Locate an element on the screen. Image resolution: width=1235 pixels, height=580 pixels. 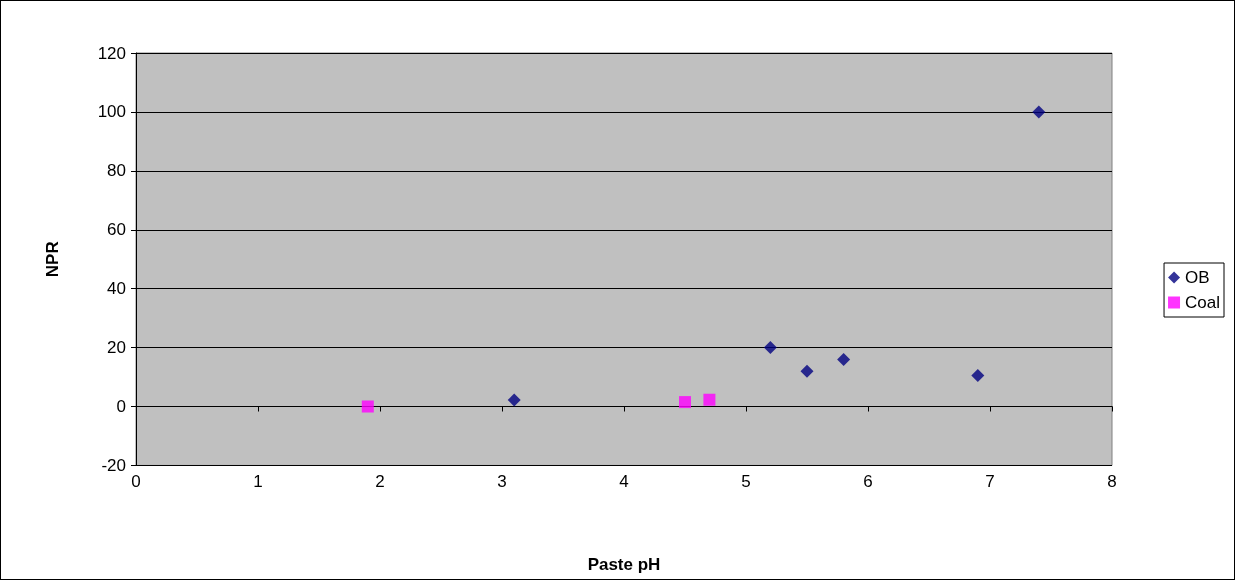
y-tick-label: 80 is located at coordinates (116, 171).